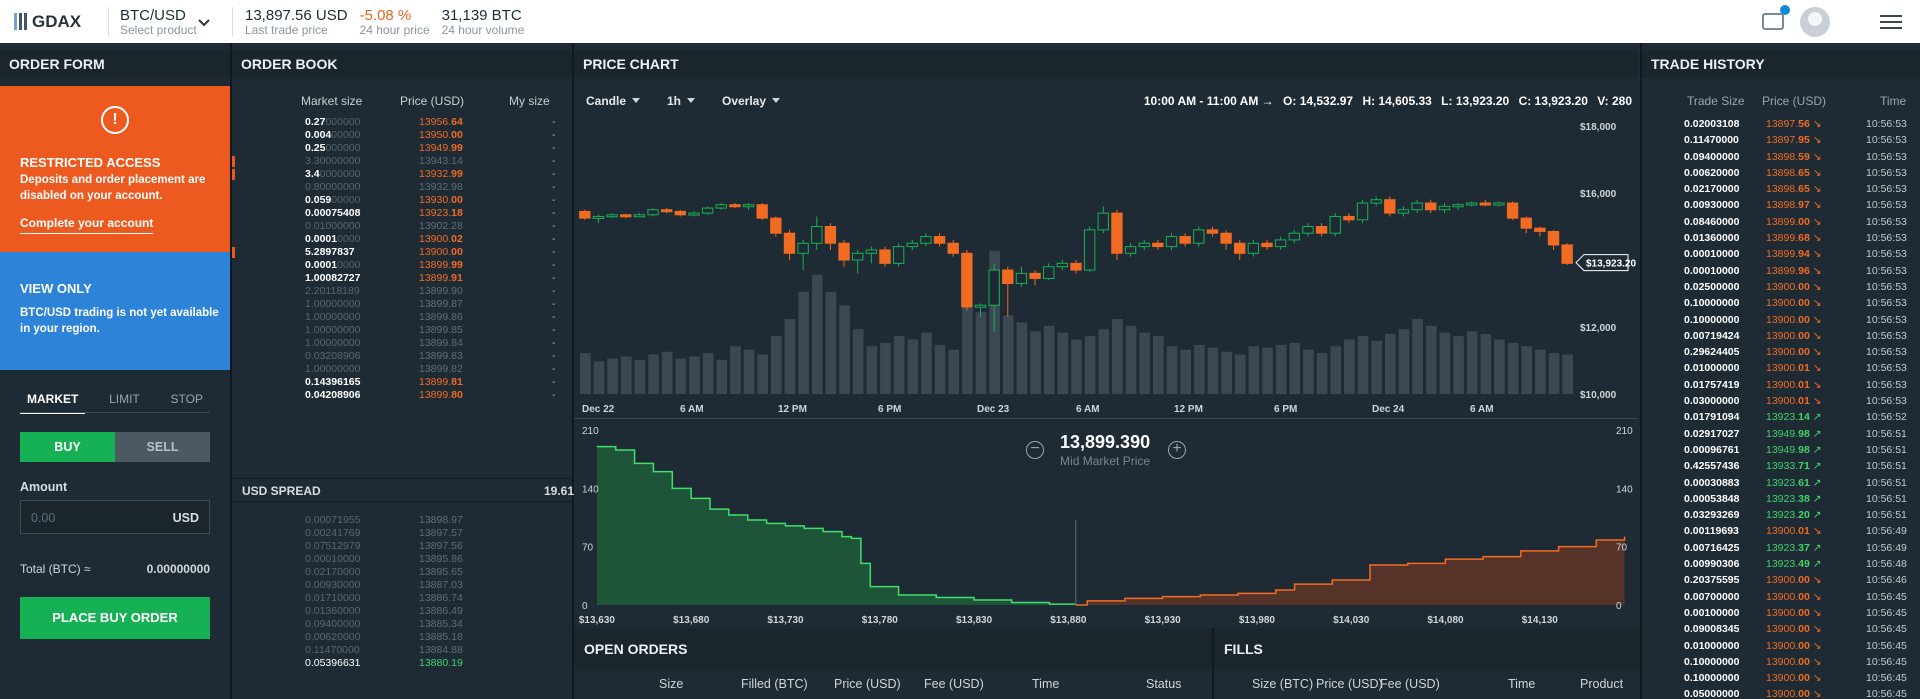 Image resolution: width=1920 pixels, height=699 pixels. What do you see at coordinates (402, 239) in the screenshot?
I see `order-book-row: 0.00010000 13900.02 -` at bounding box center [402, 239].